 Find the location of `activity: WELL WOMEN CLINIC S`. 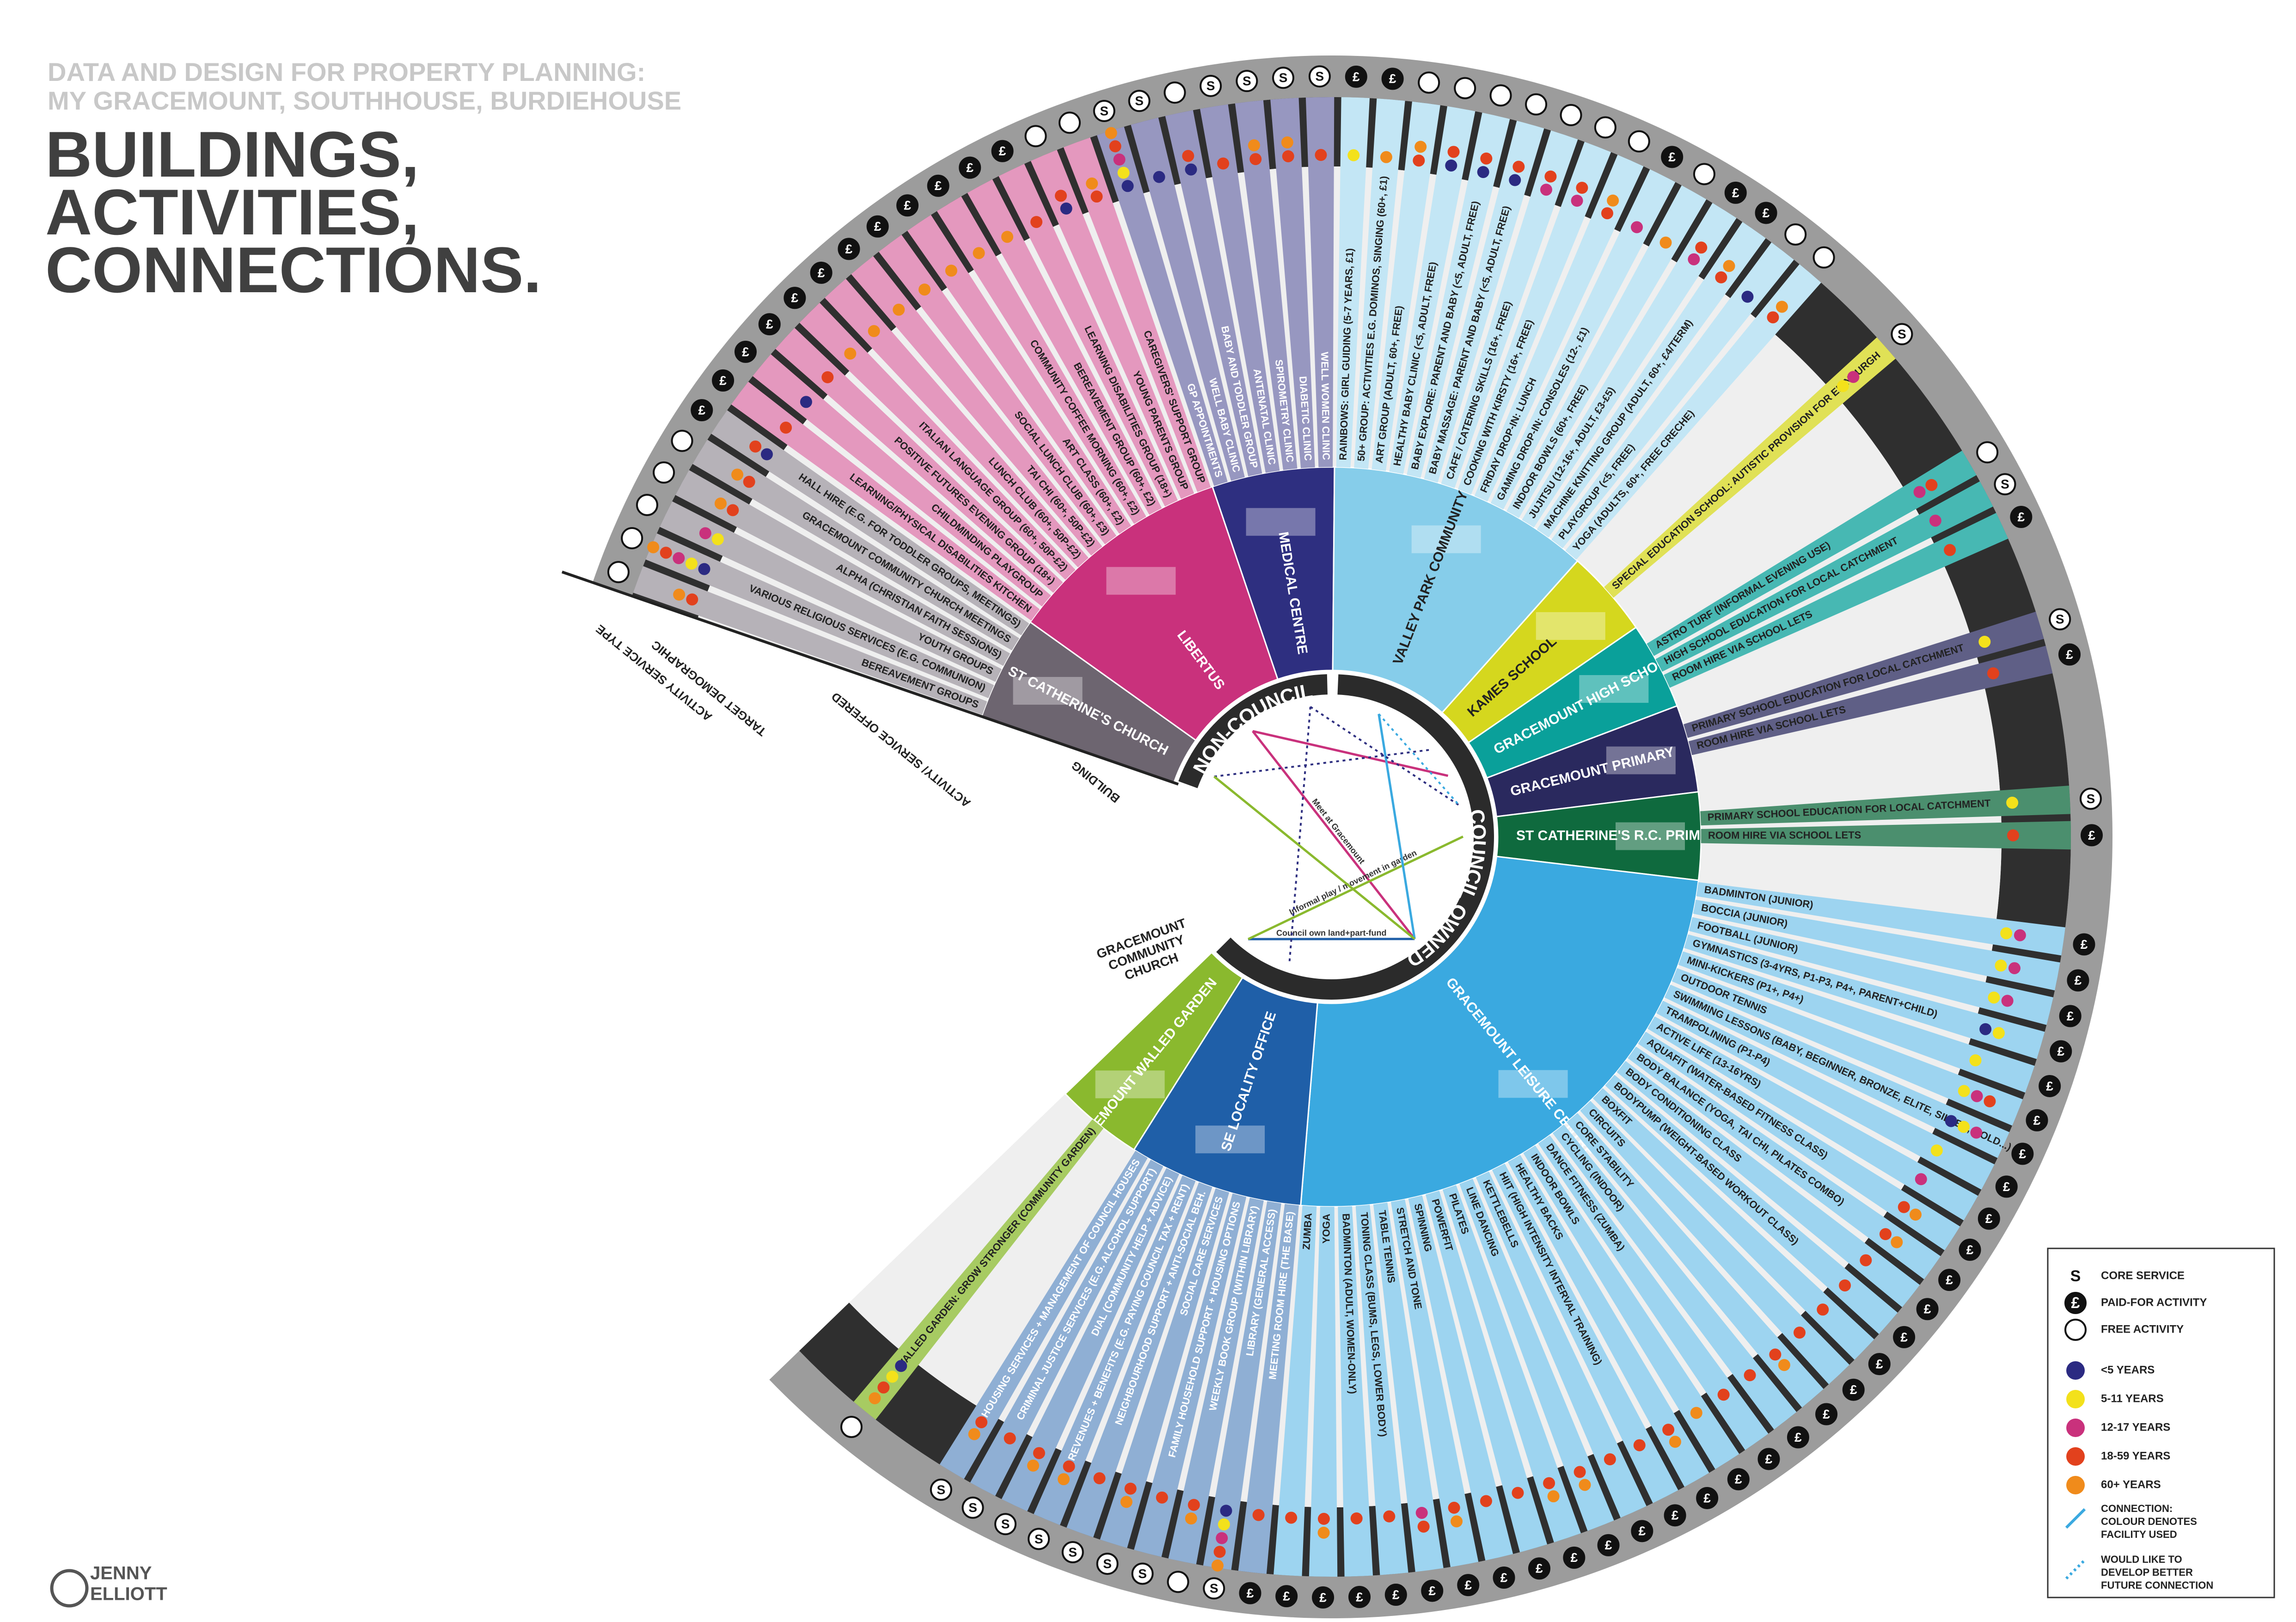

activity: WELL WOMEN CLINIC S is located at coordinates (1320, 266).